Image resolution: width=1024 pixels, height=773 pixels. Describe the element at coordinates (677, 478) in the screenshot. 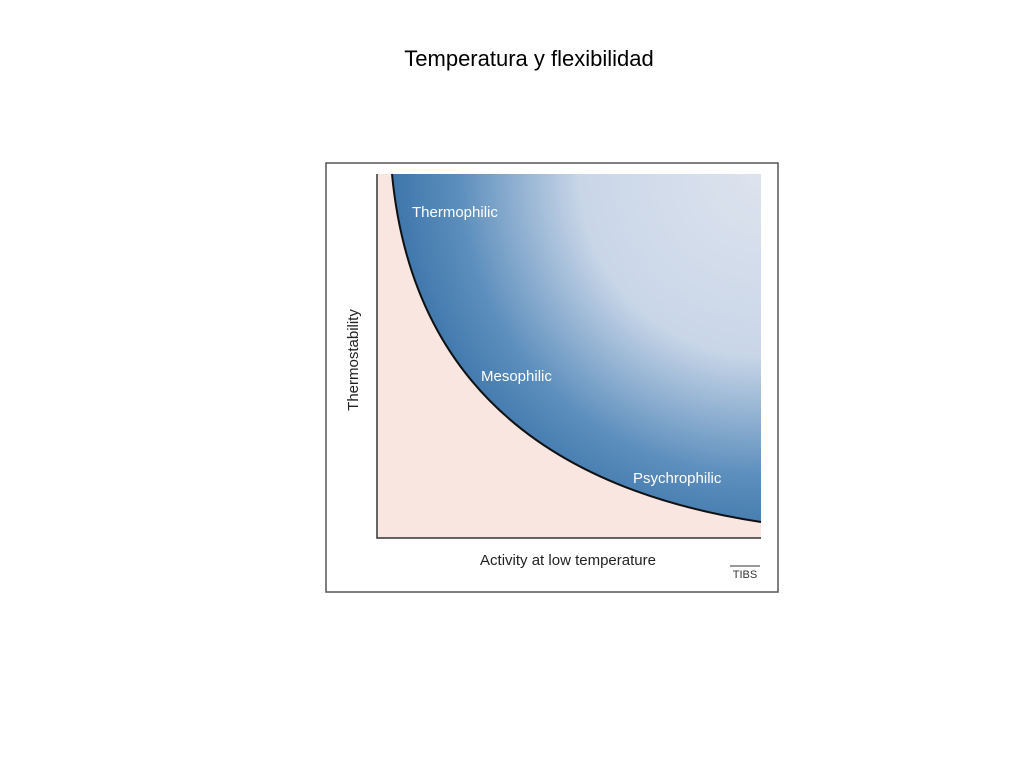

I see `region-label: Psychrophilic` at that location.